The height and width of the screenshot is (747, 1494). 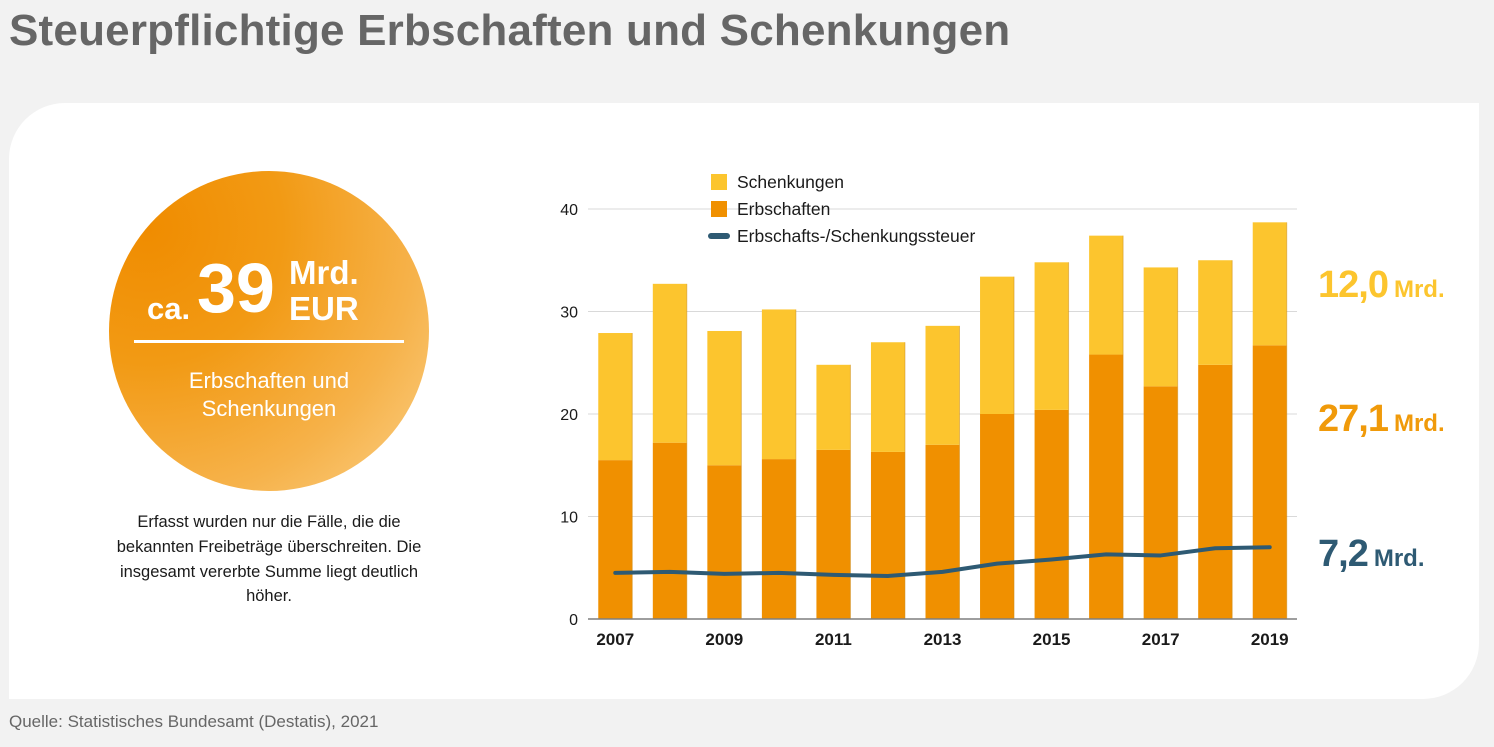 What do you see at coordinates (1343, 554) in the screenshot?
I see `callout-steuer-value: 7,2` at bounding box center [1343, 554].